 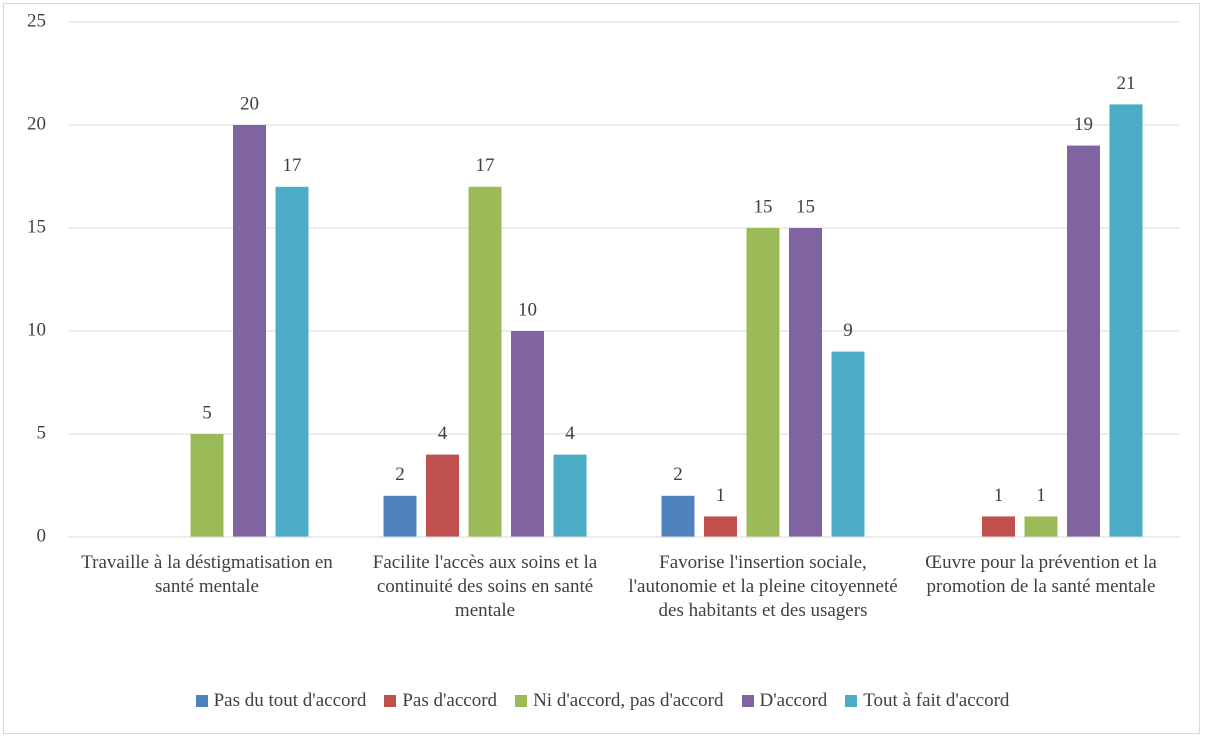 What do you see at coordinates (793, 700) in the screenshot?
I see `legend-label: D'accord` at bounding box center [793, 700].